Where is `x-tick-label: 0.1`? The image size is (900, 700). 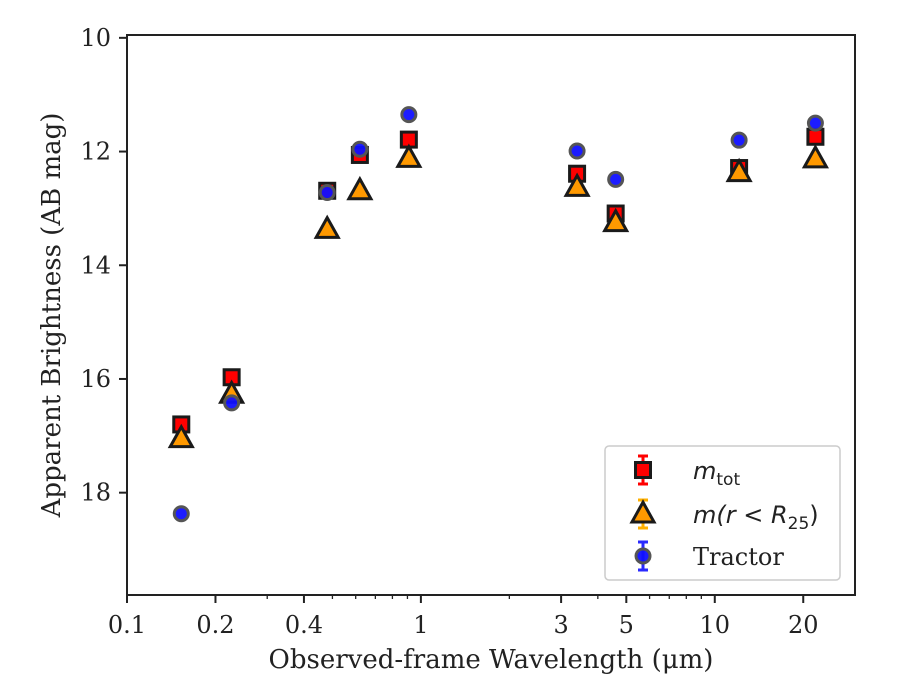 x-tick-label: 0.1 is located at coordinates (127, 625).